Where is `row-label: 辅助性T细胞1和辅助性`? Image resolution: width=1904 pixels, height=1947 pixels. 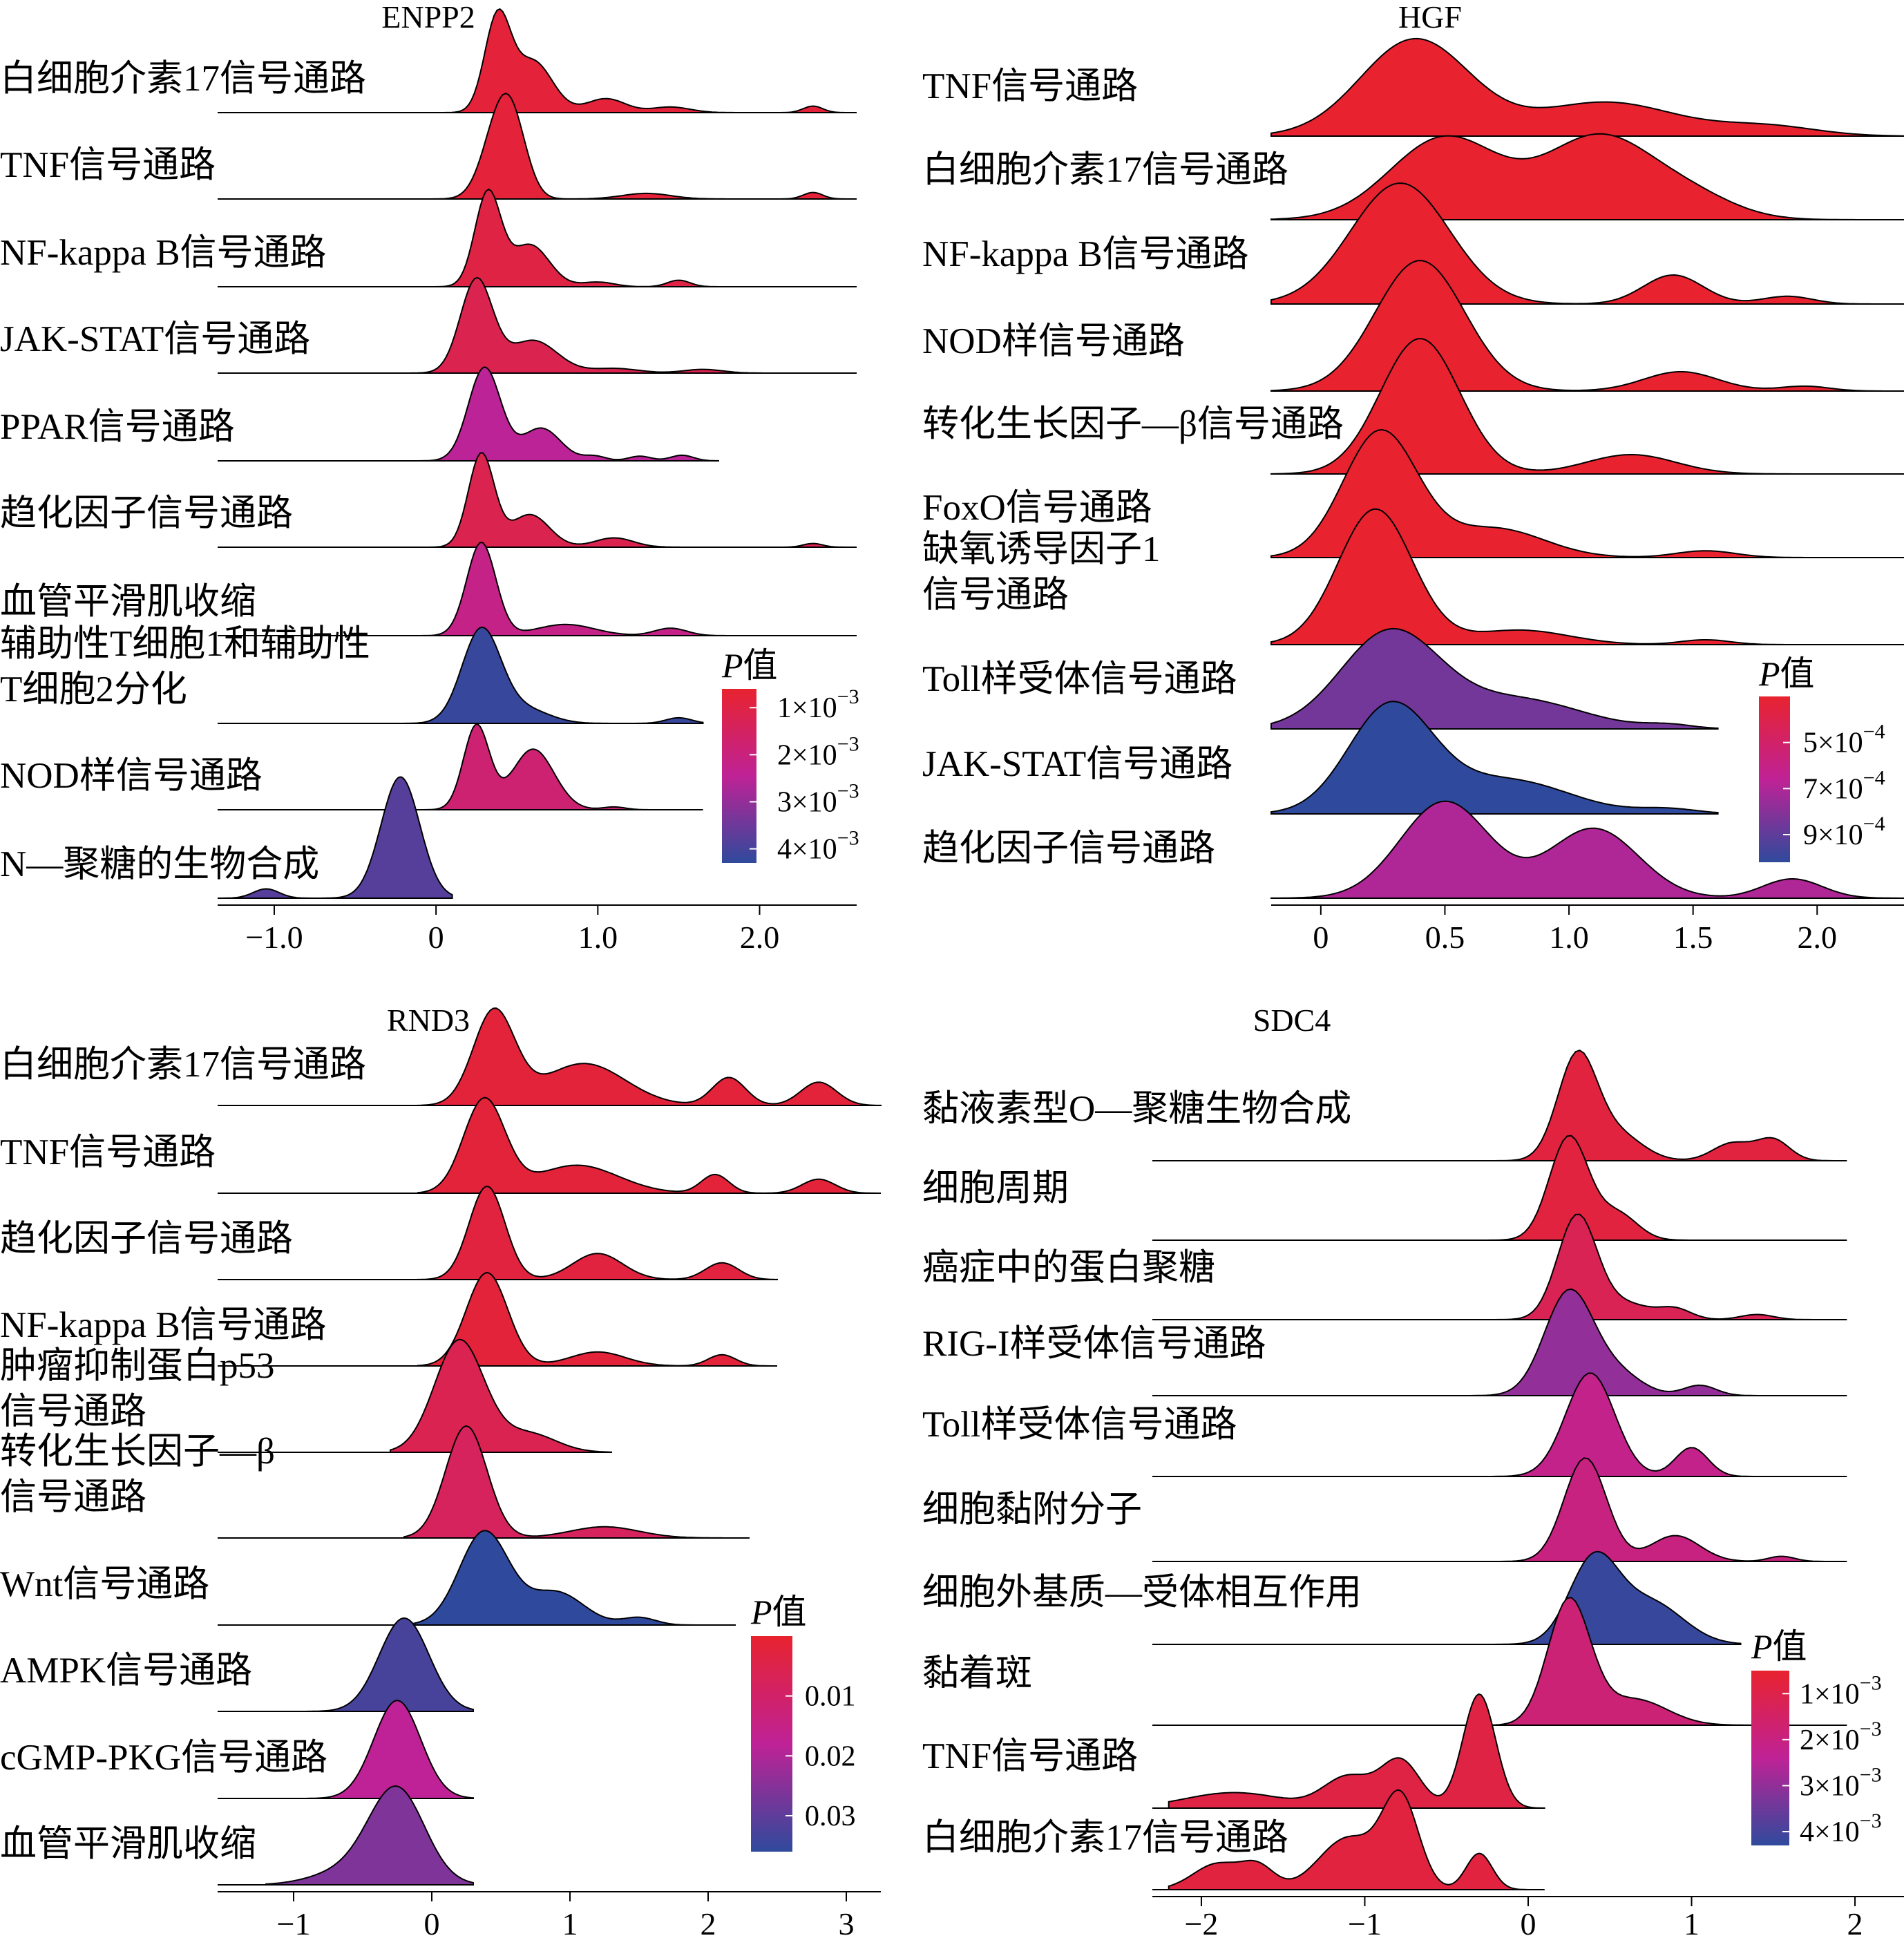
row-label: 辅助性T细胞1和辅助性 is located at coordinates (185, 644).